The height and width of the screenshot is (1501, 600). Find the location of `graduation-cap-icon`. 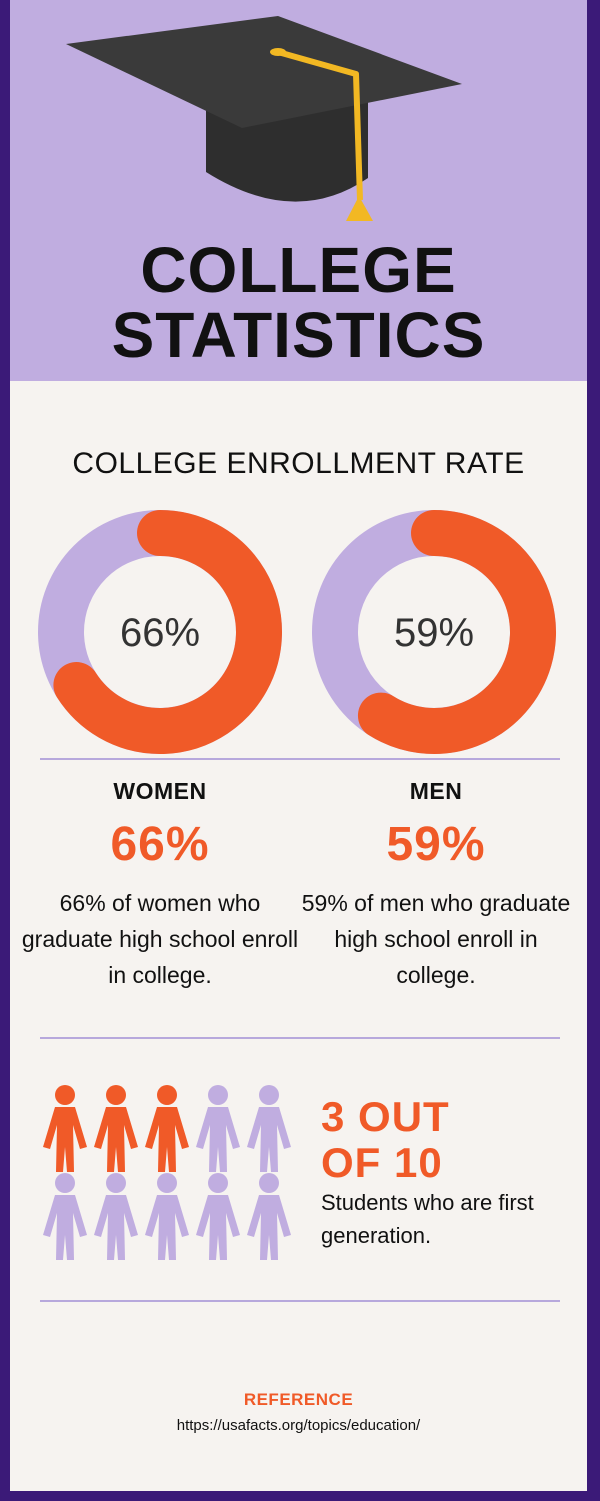

graduation-cap-icon is located at coordinates (264, 118).